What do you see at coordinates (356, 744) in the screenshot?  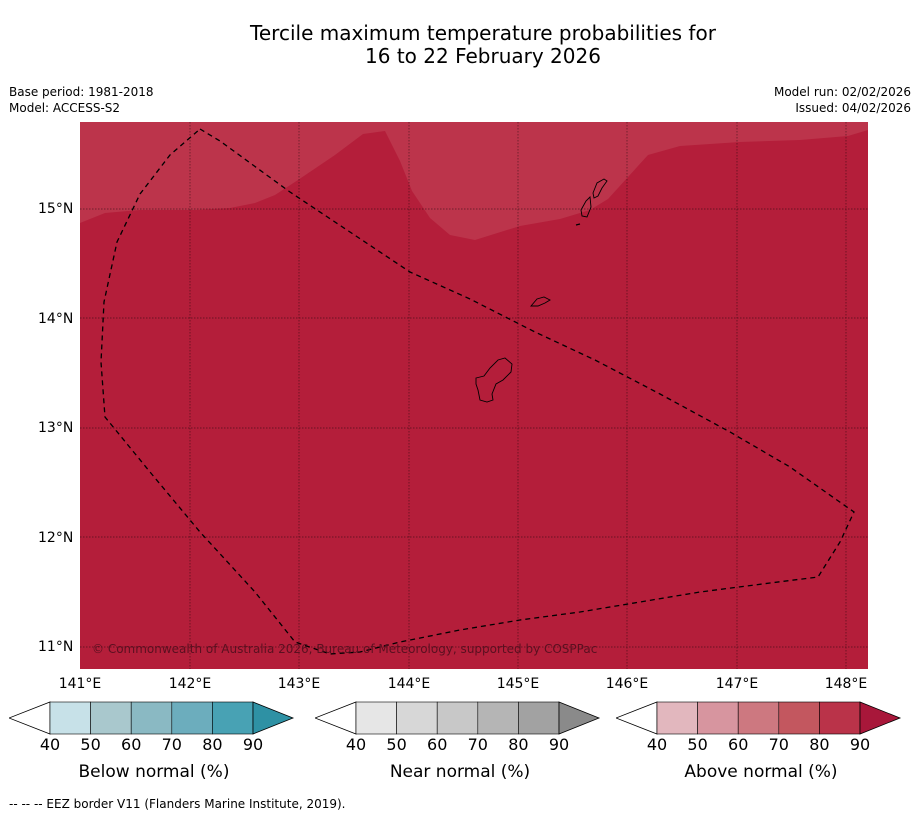 I see `colorbar-near-tick-40: 40` at bounding box center [356, 744].